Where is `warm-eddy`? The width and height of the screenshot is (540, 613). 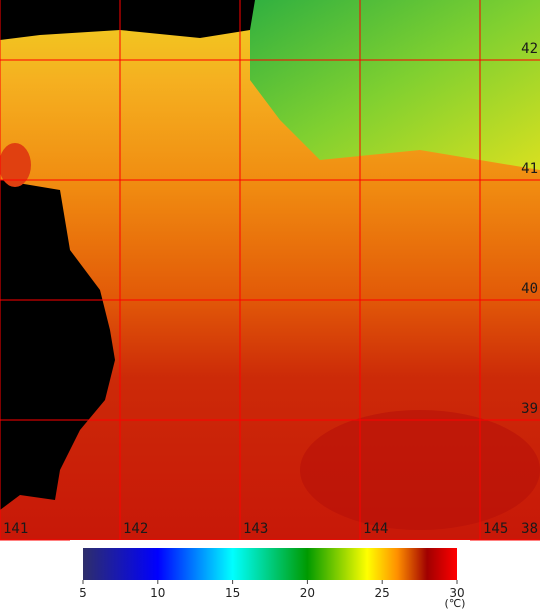
warm-eddy is located at coordinates (420, 470).